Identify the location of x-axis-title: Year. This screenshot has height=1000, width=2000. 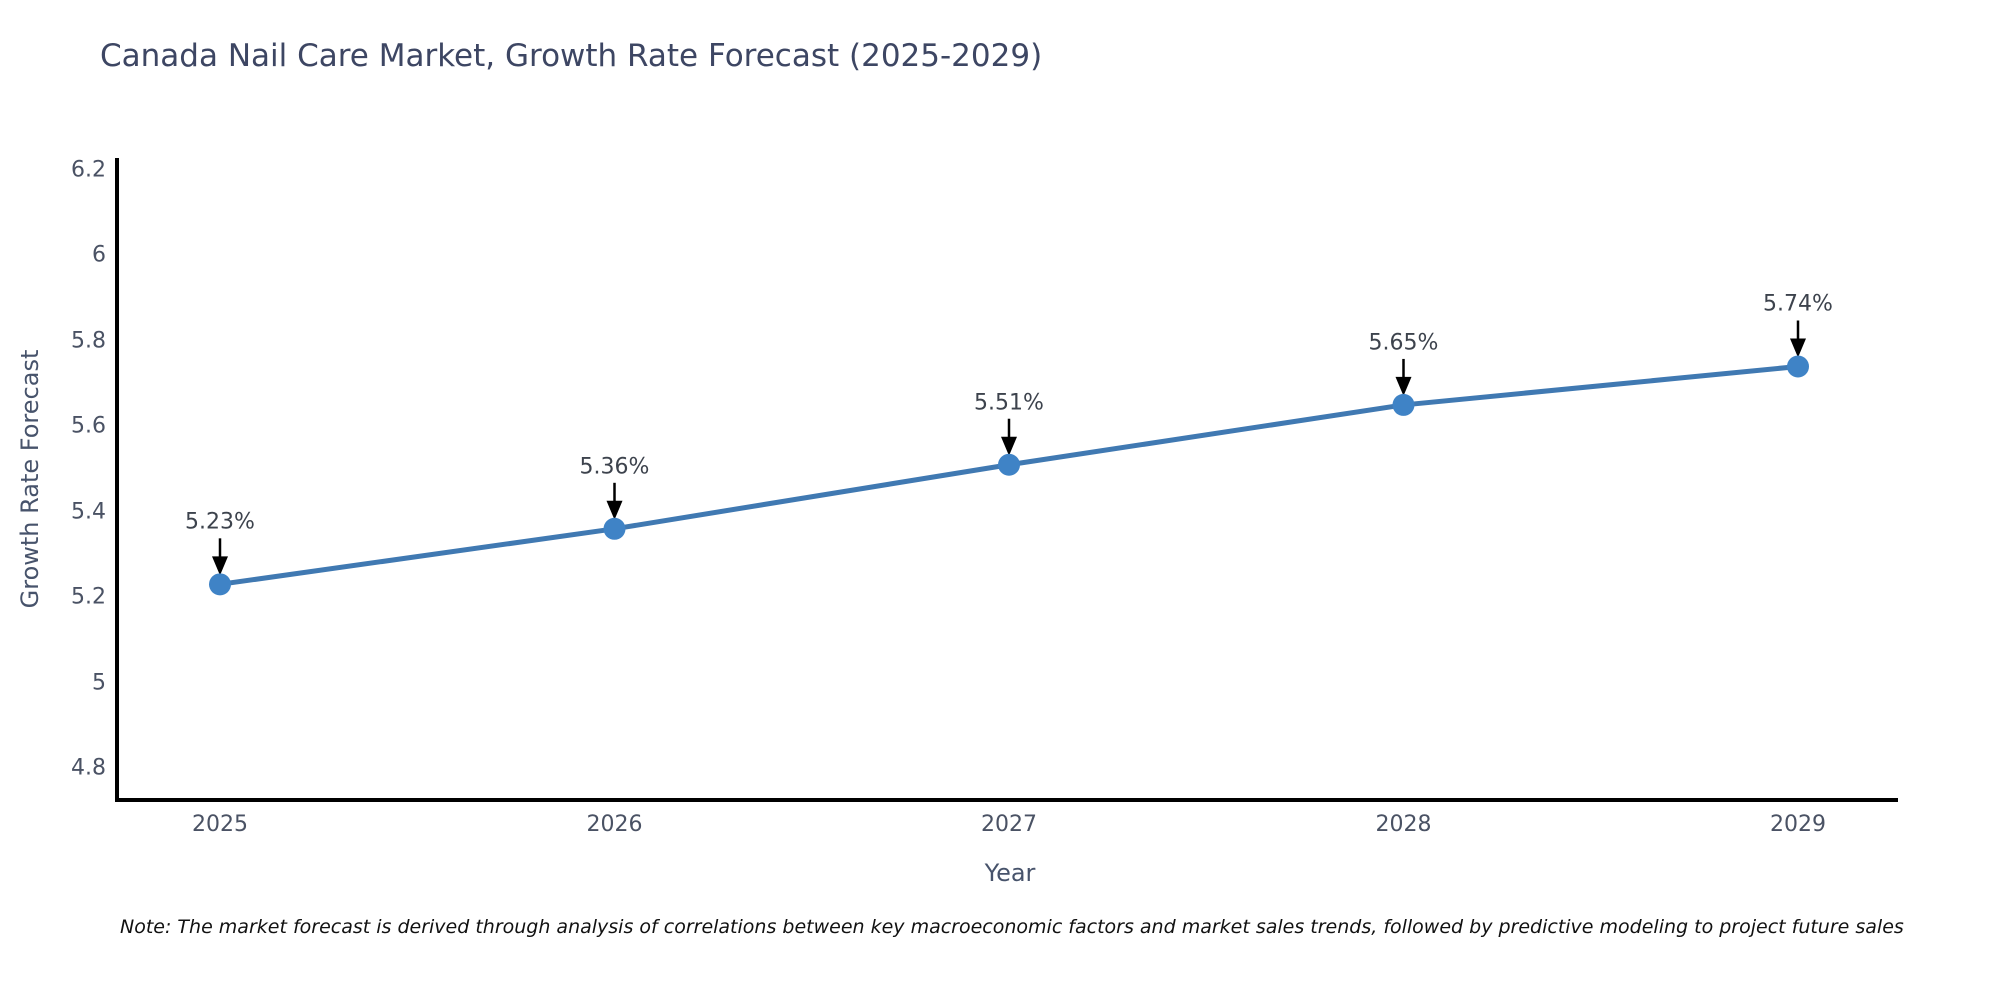
(1010, 873).